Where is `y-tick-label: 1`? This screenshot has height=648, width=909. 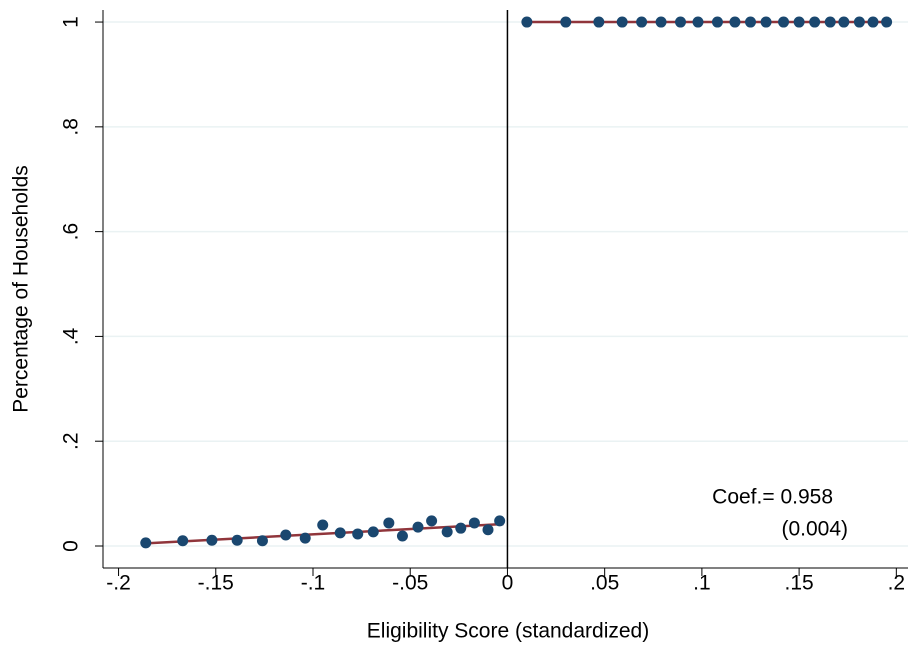
y-tick-label: 1 is located at coordinates (71, 22).